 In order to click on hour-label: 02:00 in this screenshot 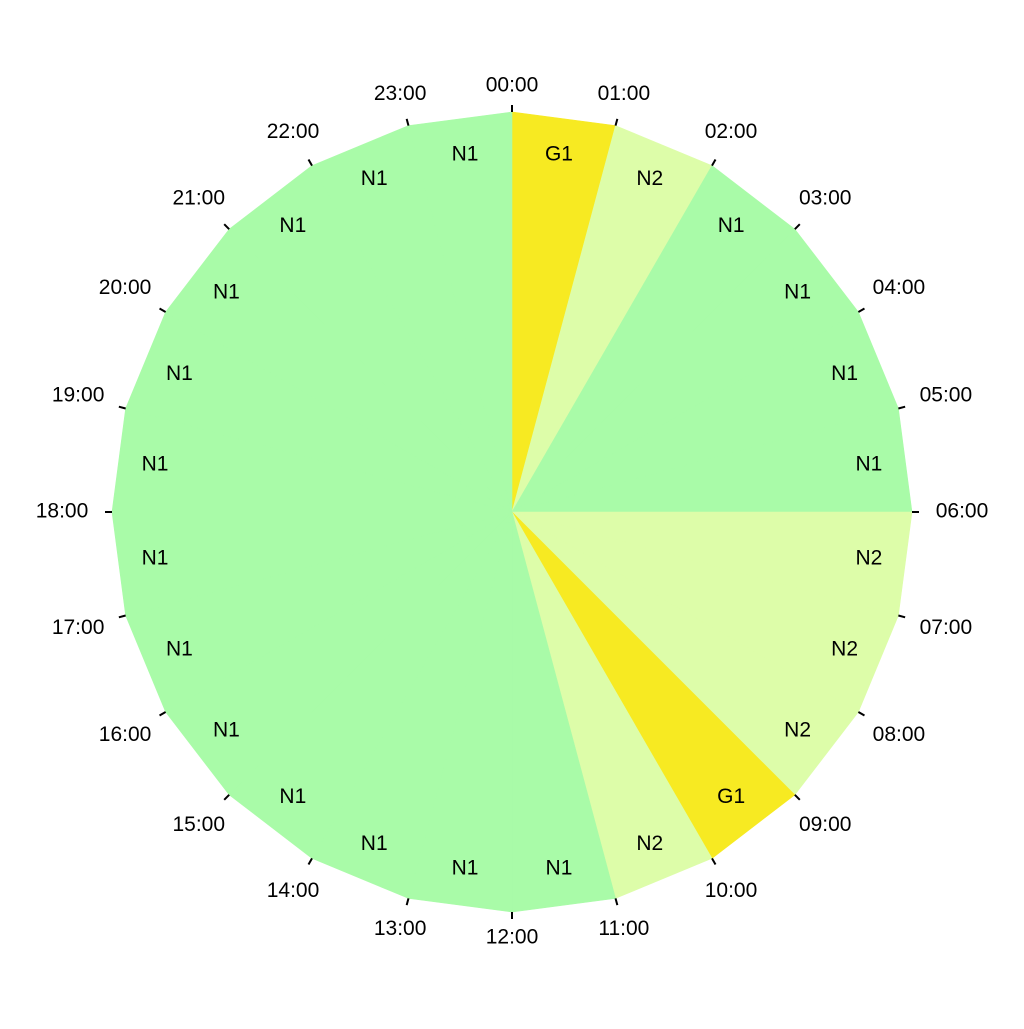, I will do `click(731, 131)`.